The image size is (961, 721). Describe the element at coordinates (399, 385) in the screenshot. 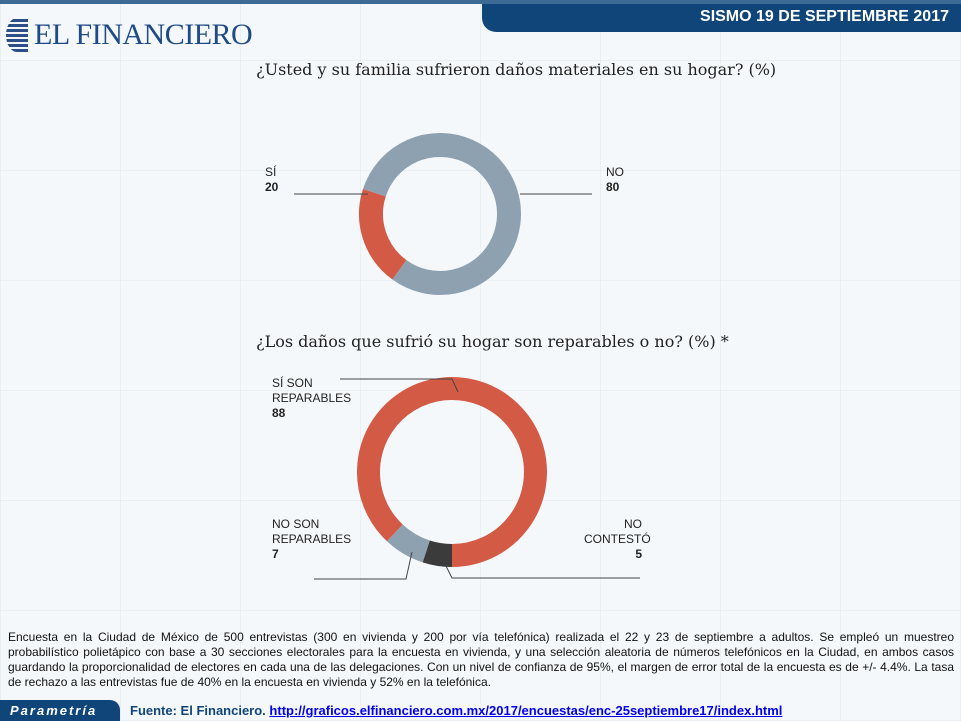

I see `leader-si-reparables` at that location.